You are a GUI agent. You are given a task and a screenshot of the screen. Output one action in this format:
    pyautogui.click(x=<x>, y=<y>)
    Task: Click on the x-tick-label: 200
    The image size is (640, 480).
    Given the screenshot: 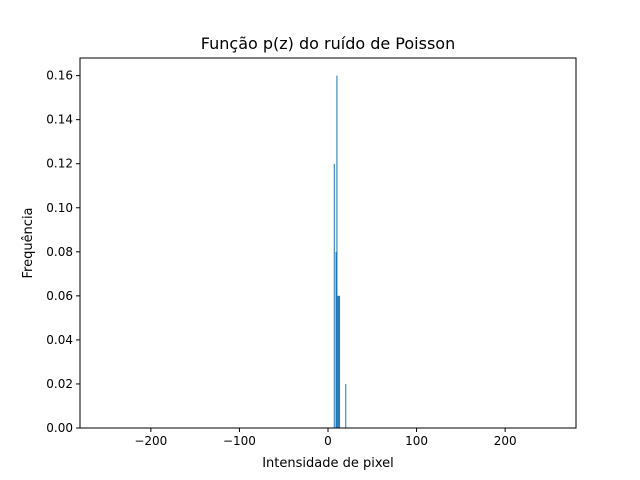 What is the action you would take?
    pyautogui.click(x=505, y=441)
    